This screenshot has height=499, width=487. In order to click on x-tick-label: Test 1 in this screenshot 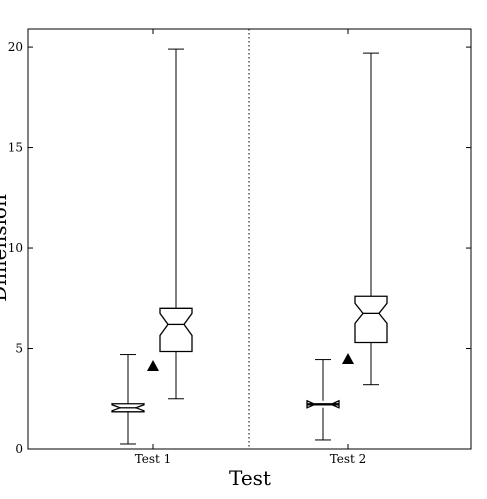, I will do `click(153, 459)`.